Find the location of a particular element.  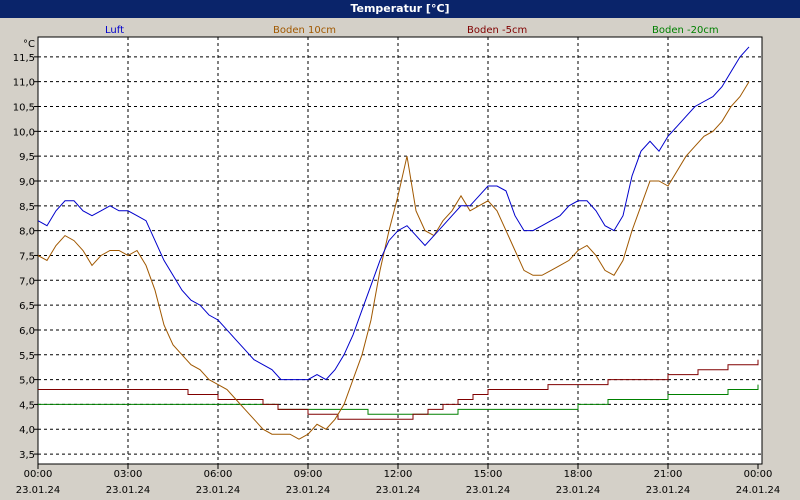

y-axis-unit-label: °C is located at coordinates (29, 44).